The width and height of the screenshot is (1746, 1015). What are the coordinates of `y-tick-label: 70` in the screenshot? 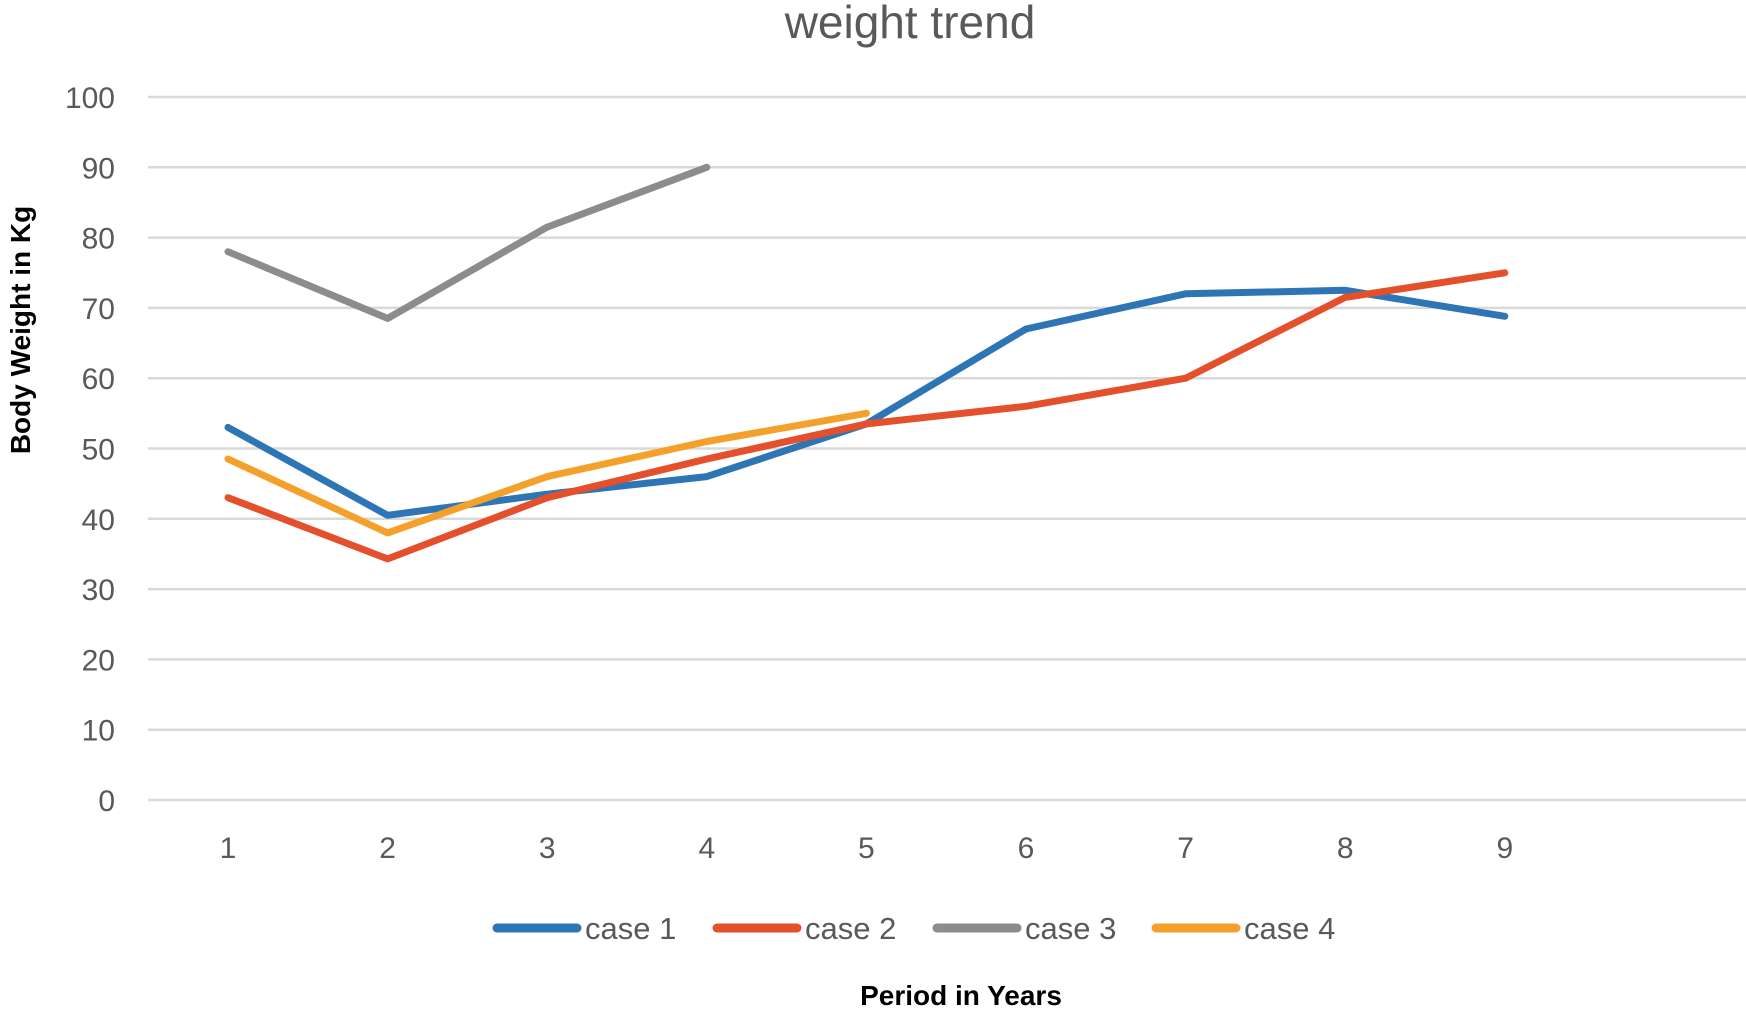 It's located at (98, 309).